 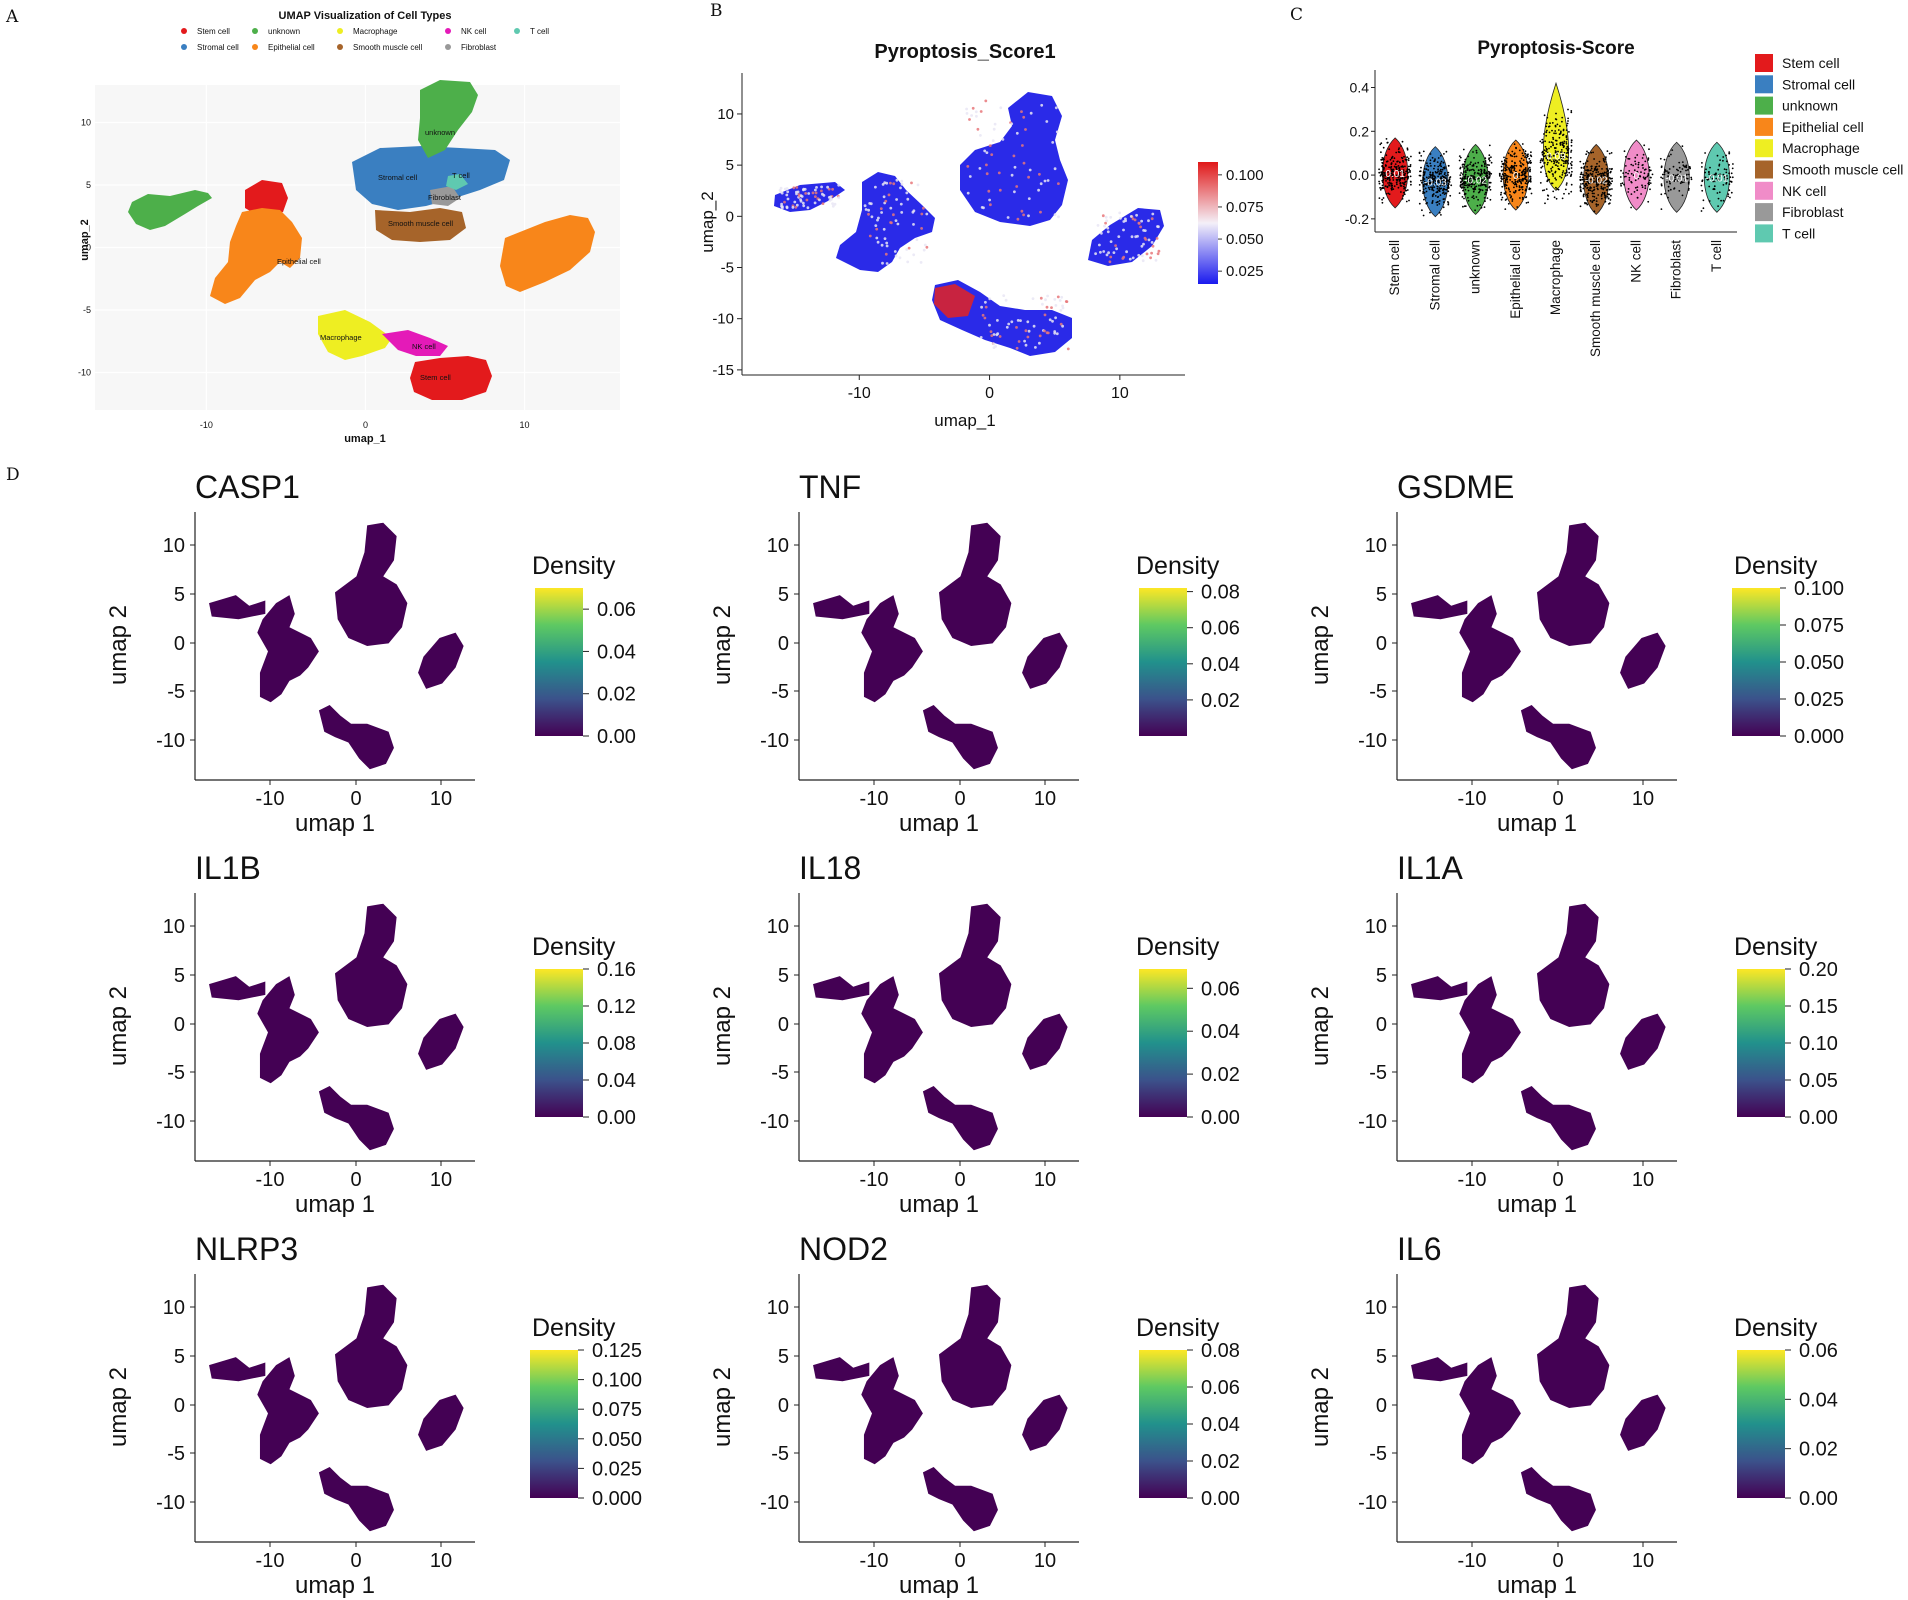 What do you see at coordinates (574, 947) in the screenshot?
I see `density-legend-title: Density` at bounding box center [574, 947].